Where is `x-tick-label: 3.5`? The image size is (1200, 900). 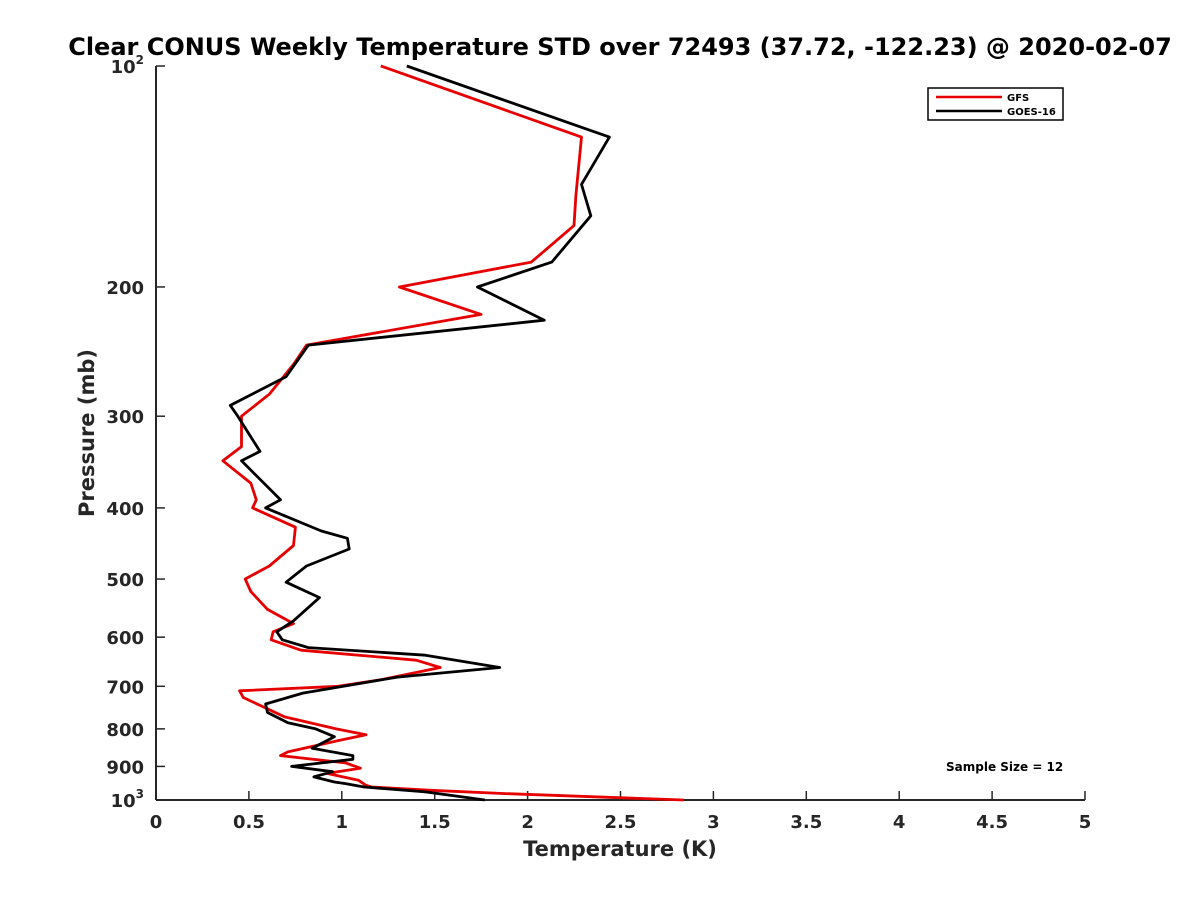 x-tick-label: 3.5 is located at coordinates (806, 822).